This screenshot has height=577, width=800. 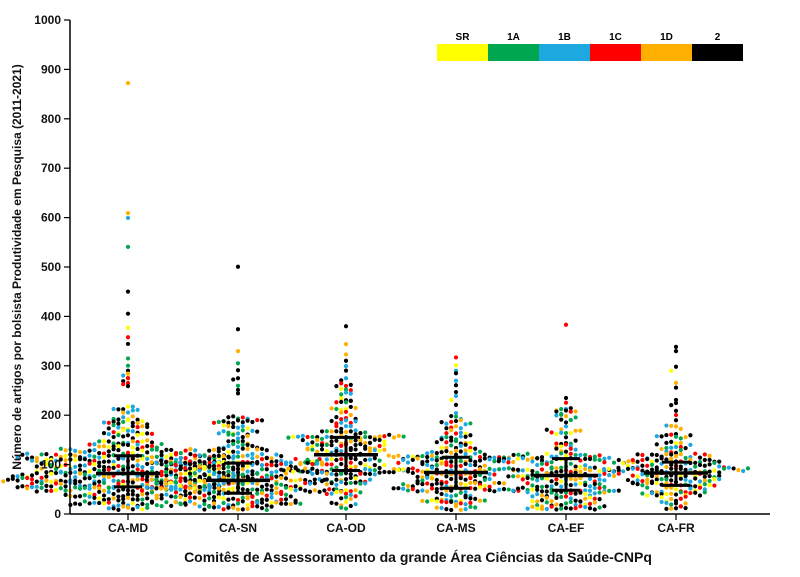 I want to click on y-tick-label: 1000, so click(x=47, y=20).